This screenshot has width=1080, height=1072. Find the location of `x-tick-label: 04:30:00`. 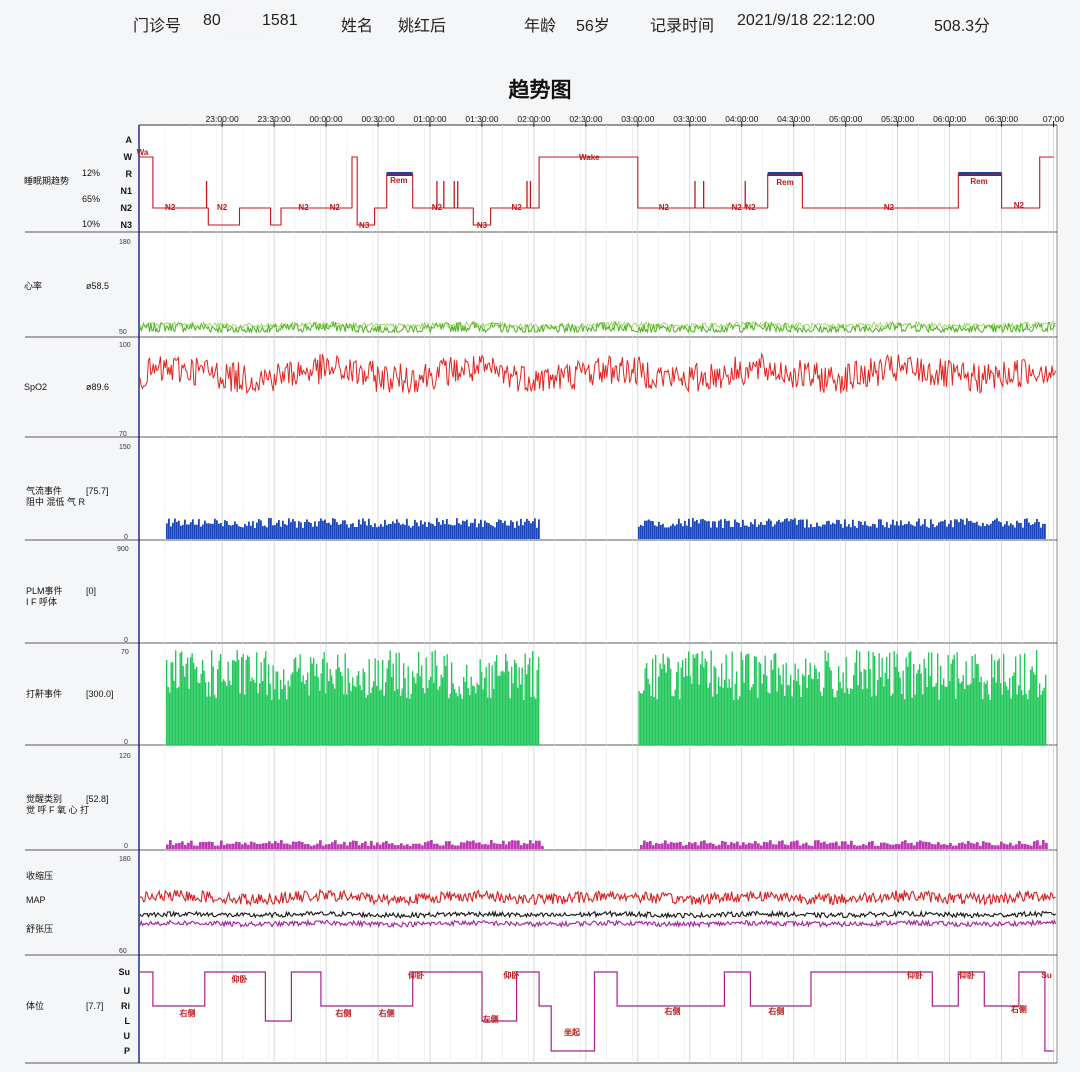

x-tick-label: 04:30:00 is located at coordinates (793, 119).